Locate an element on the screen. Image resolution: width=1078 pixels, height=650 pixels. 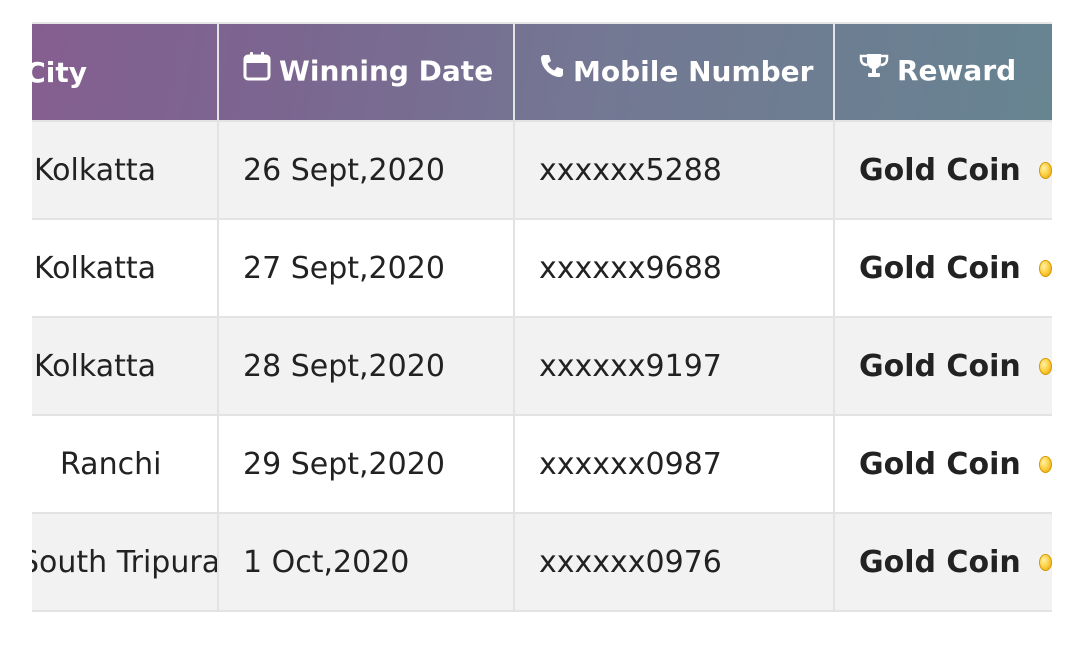
column-header-winning-date-label: Winning Date is located at coordinates (386, 70).